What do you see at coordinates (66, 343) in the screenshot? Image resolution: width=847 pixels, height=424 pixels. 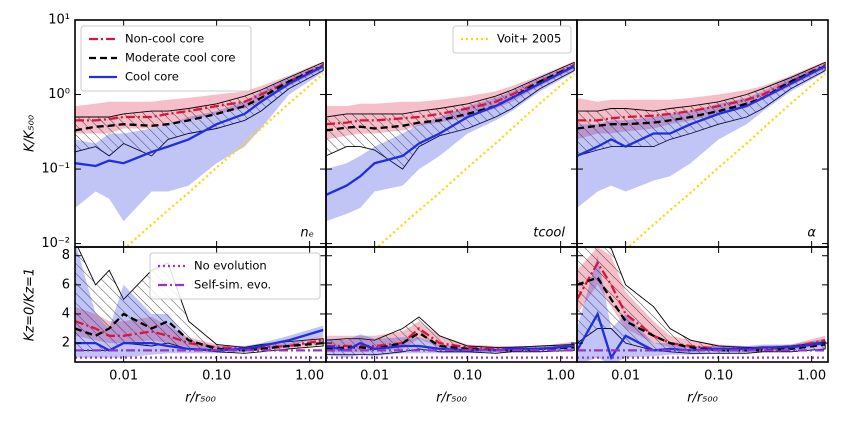 I see `y-tick-label: 2` at bounding box center [66, 343].